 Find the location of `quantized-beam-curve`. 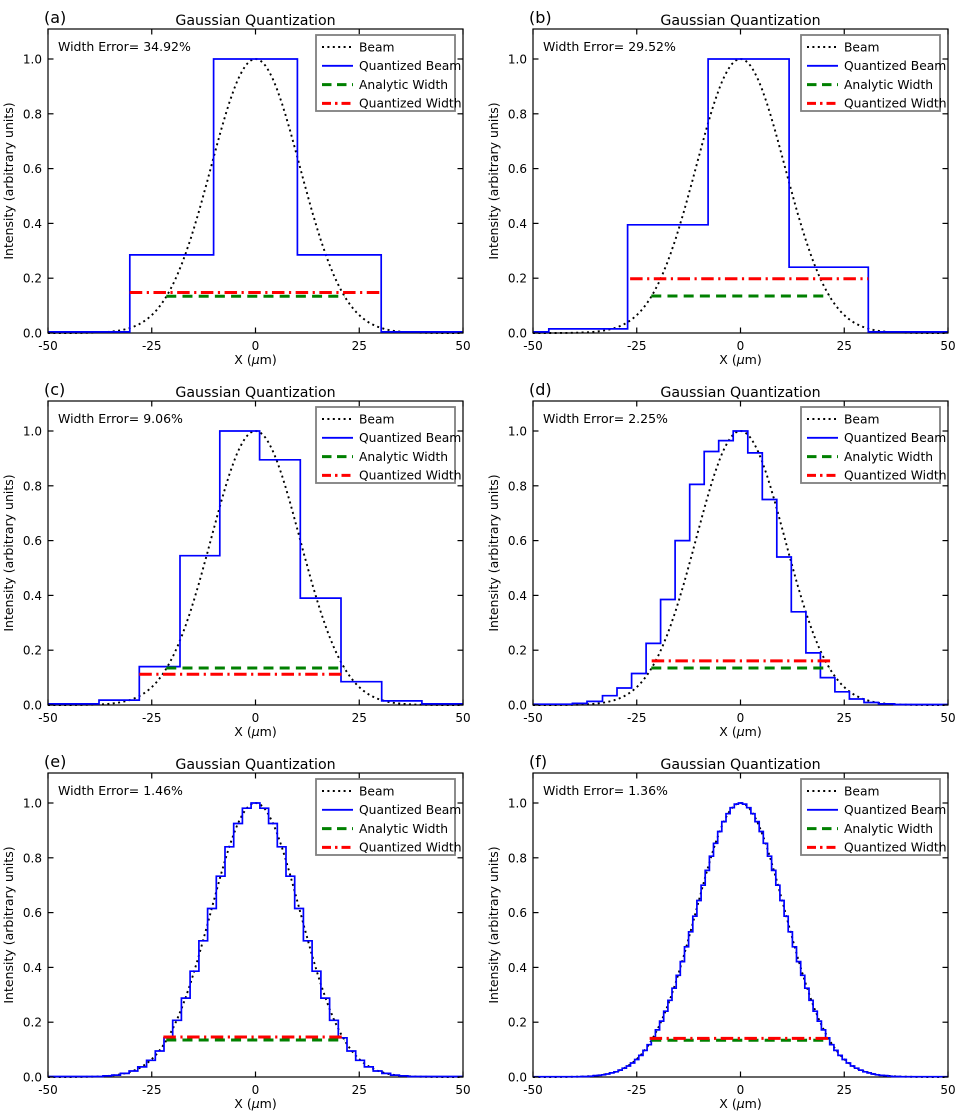

quantized-beam-curve is located at coordinates (740, 568).